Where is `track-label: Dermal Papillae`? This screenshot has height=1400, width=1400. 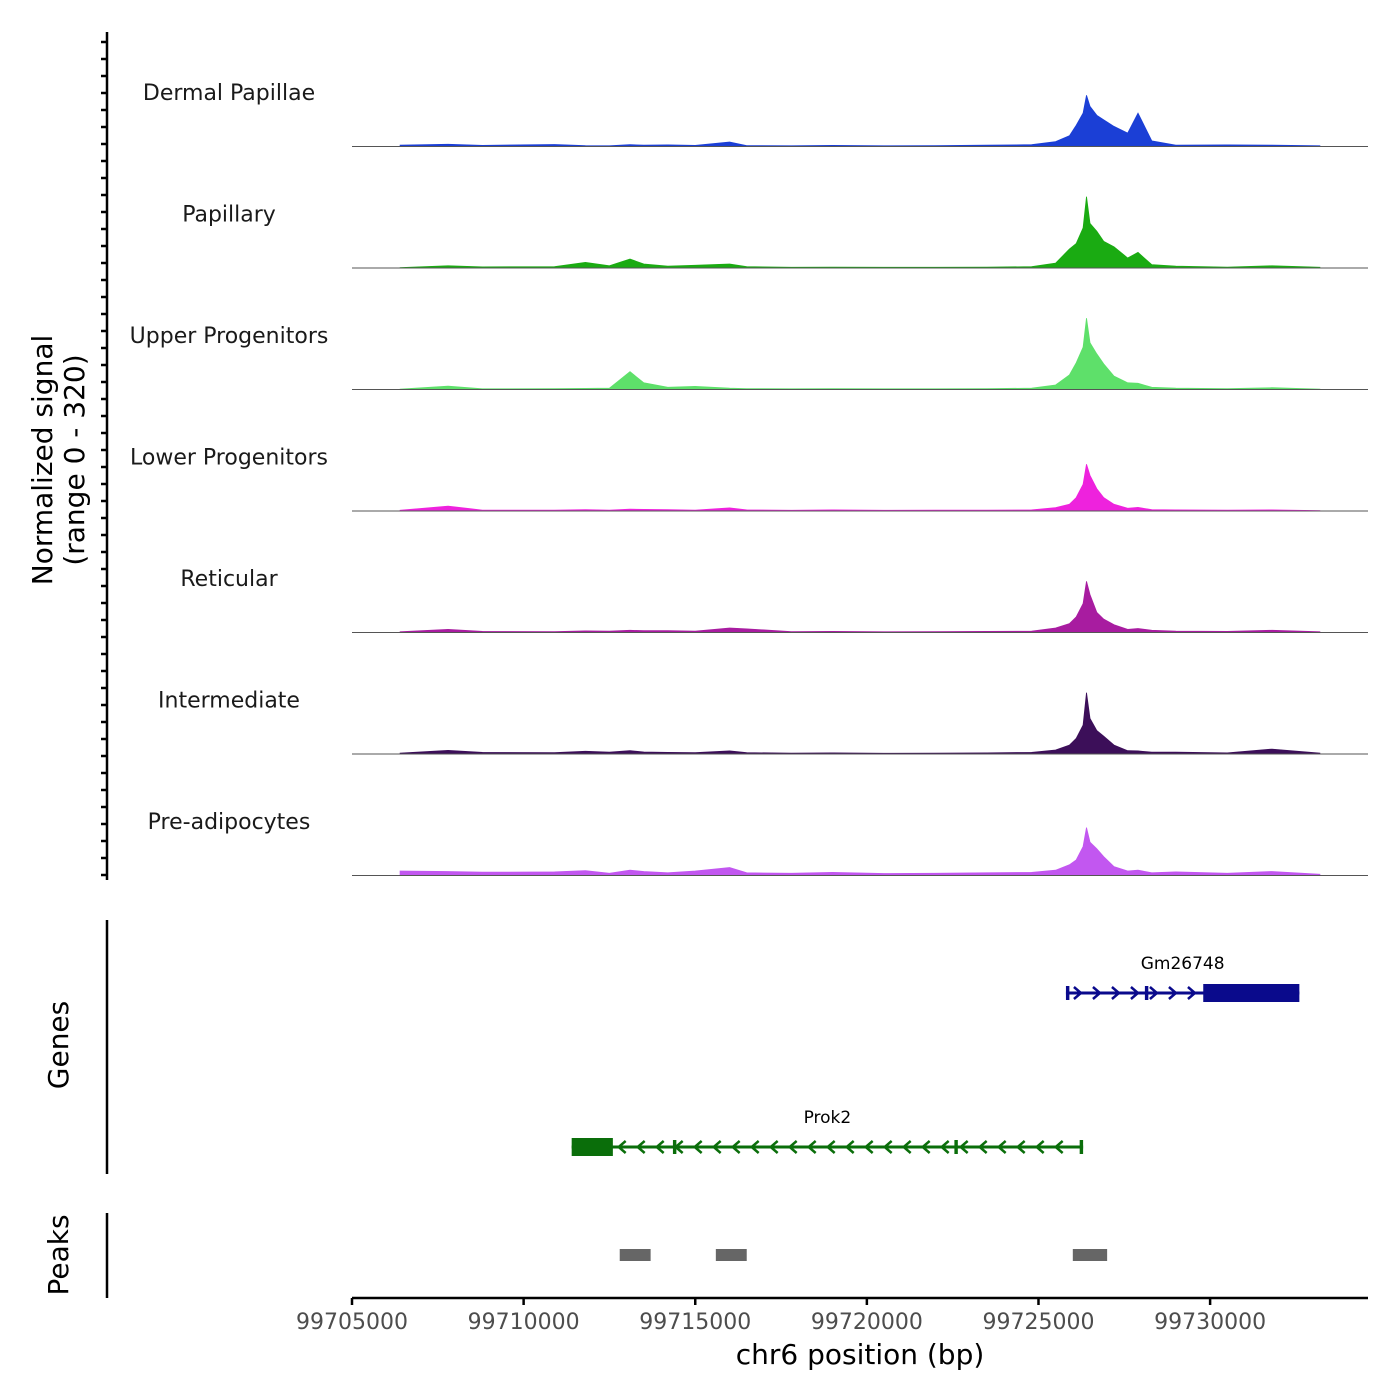
track-label: Dermal Papillae is located at coordinates (229, 93).